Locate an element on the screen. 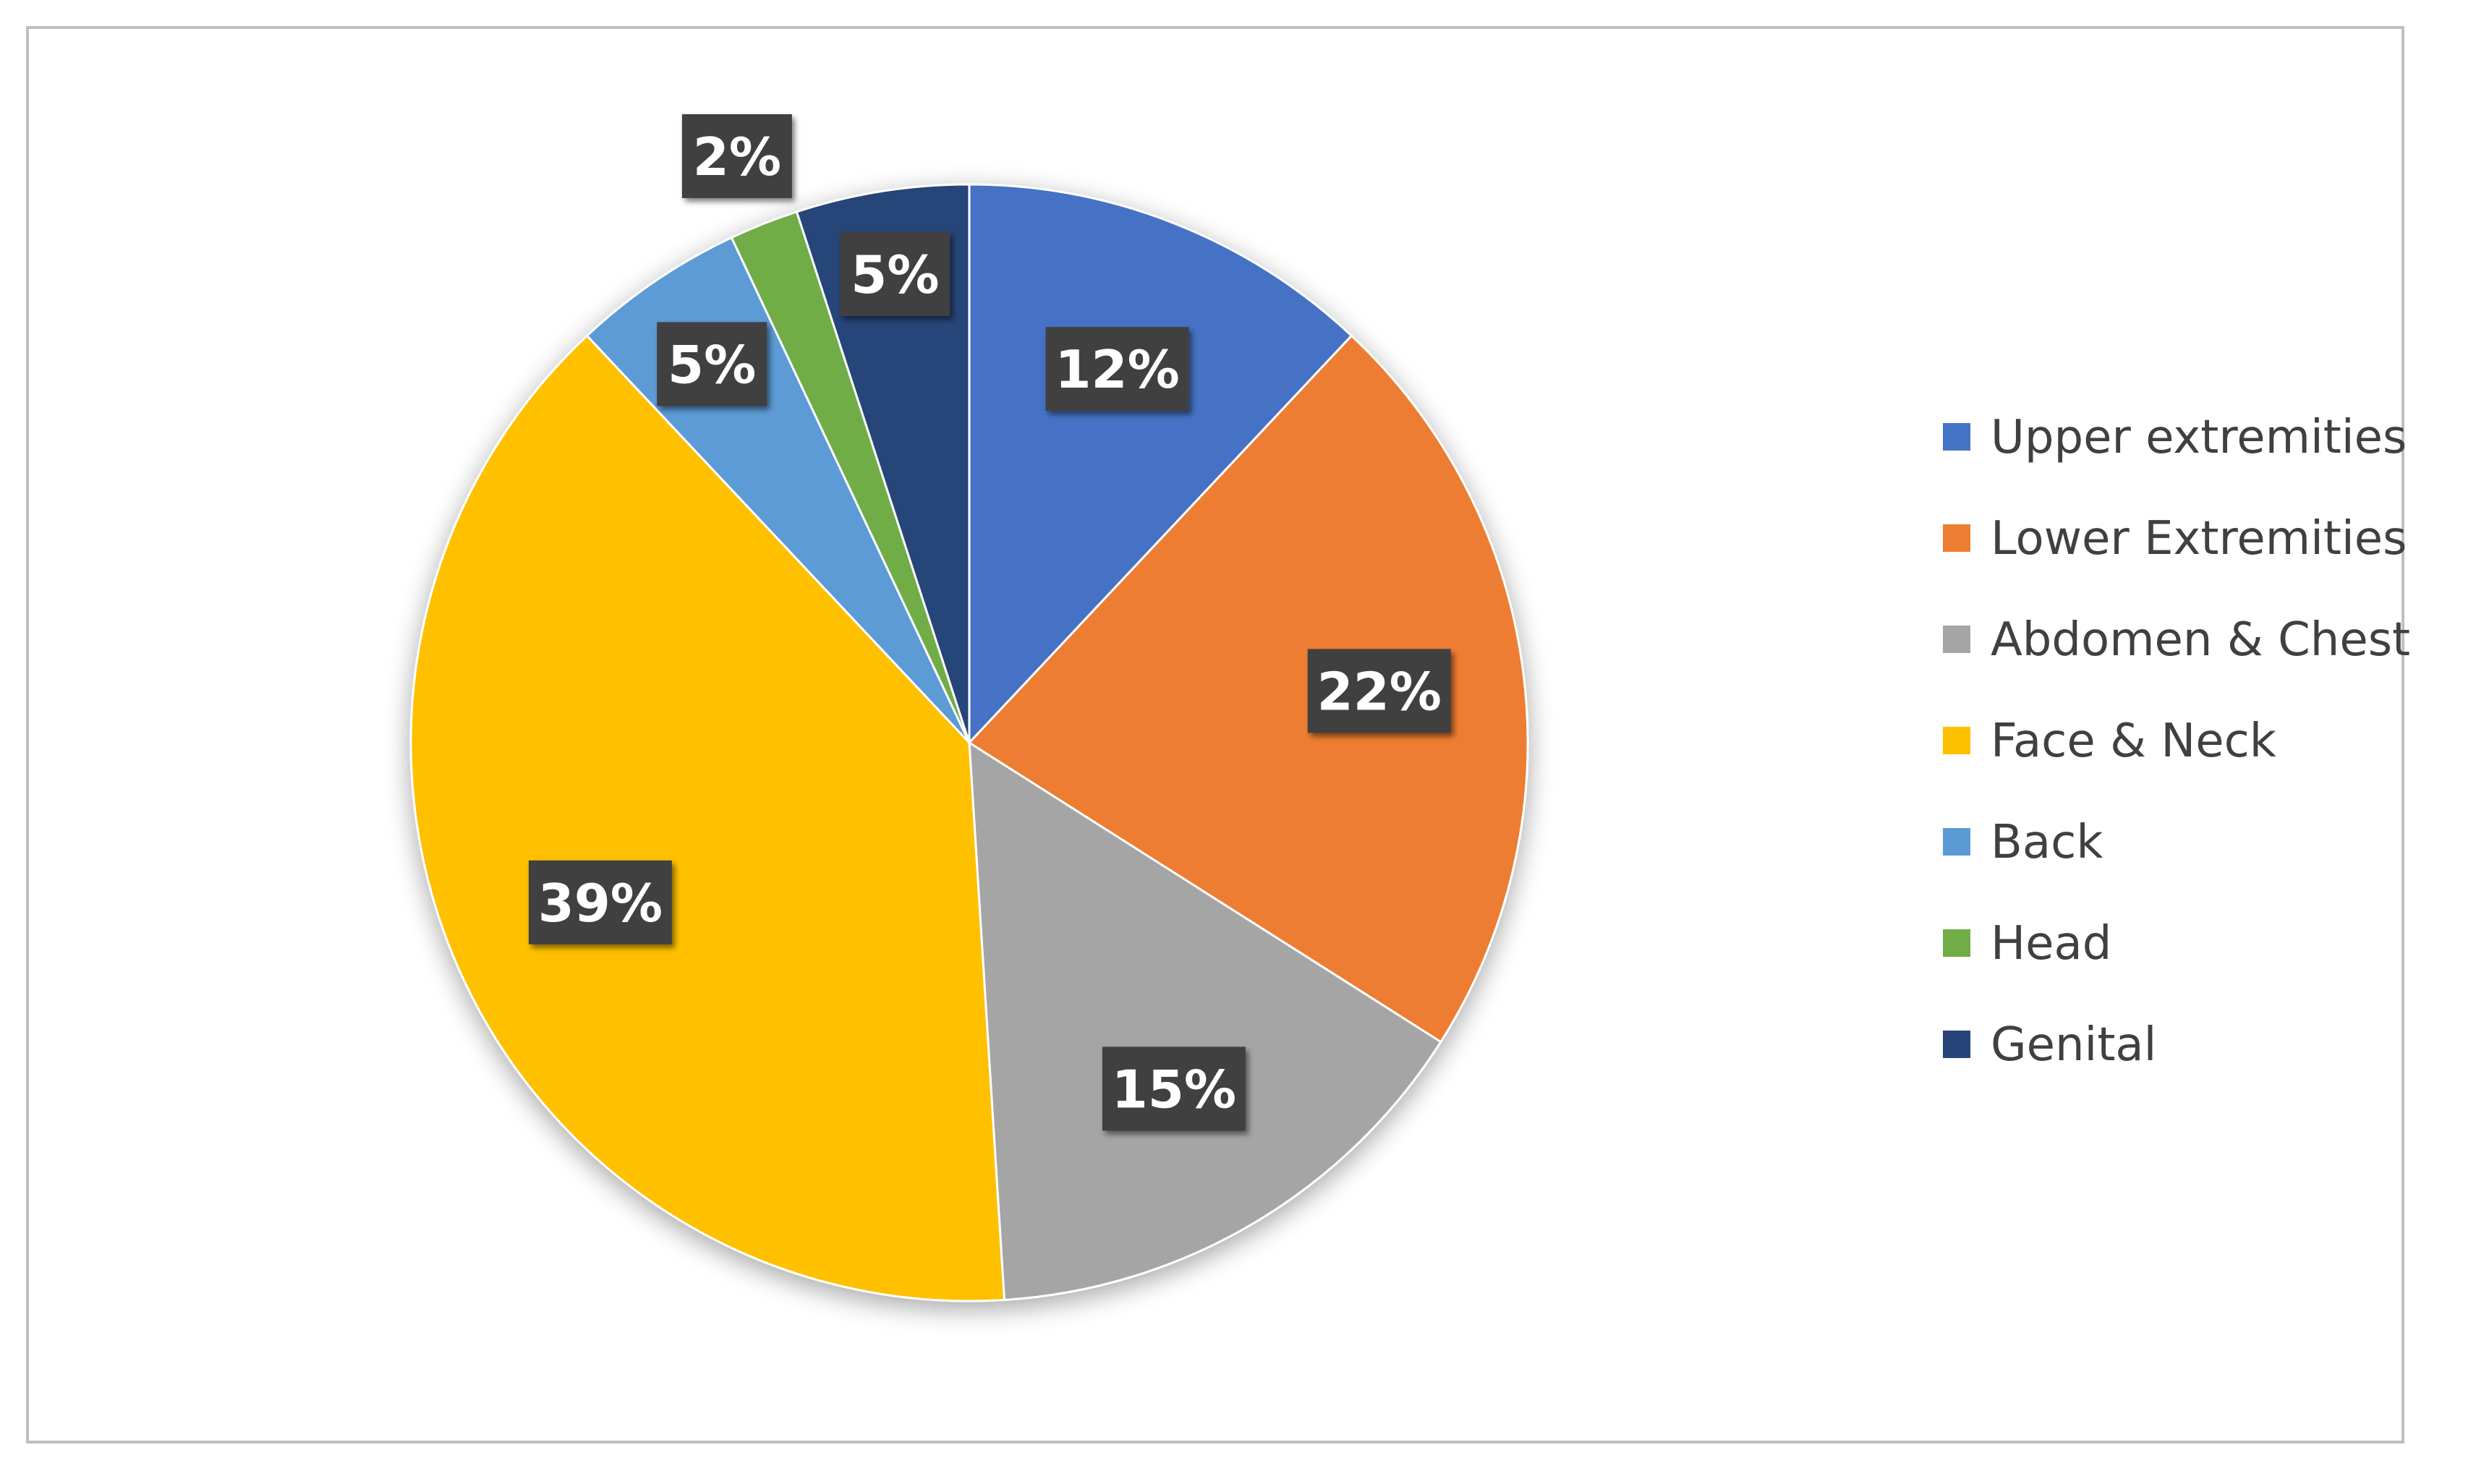  legend-label: Lower Extremities is located at coordinates (2199, 539).